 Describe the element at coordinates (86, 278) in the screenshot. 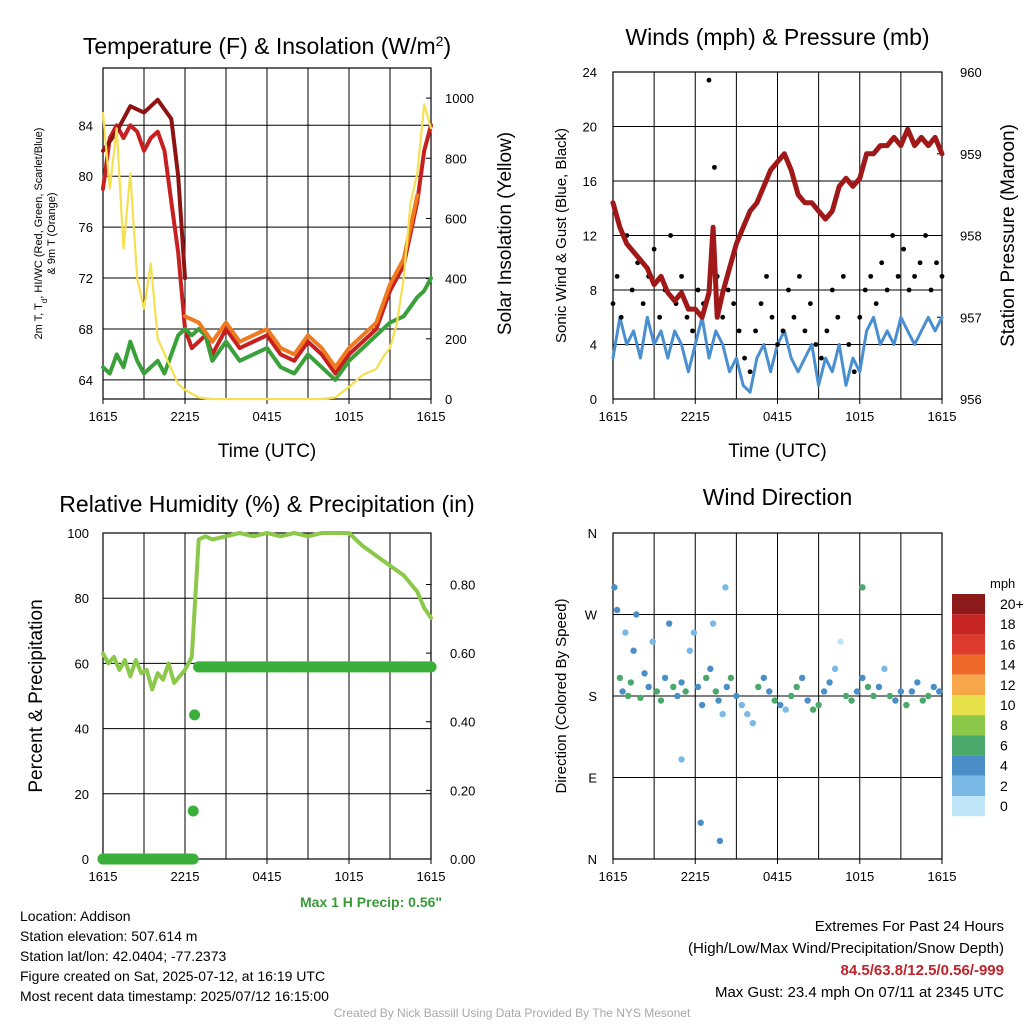

I see `y-tick-label: 72` at that location.